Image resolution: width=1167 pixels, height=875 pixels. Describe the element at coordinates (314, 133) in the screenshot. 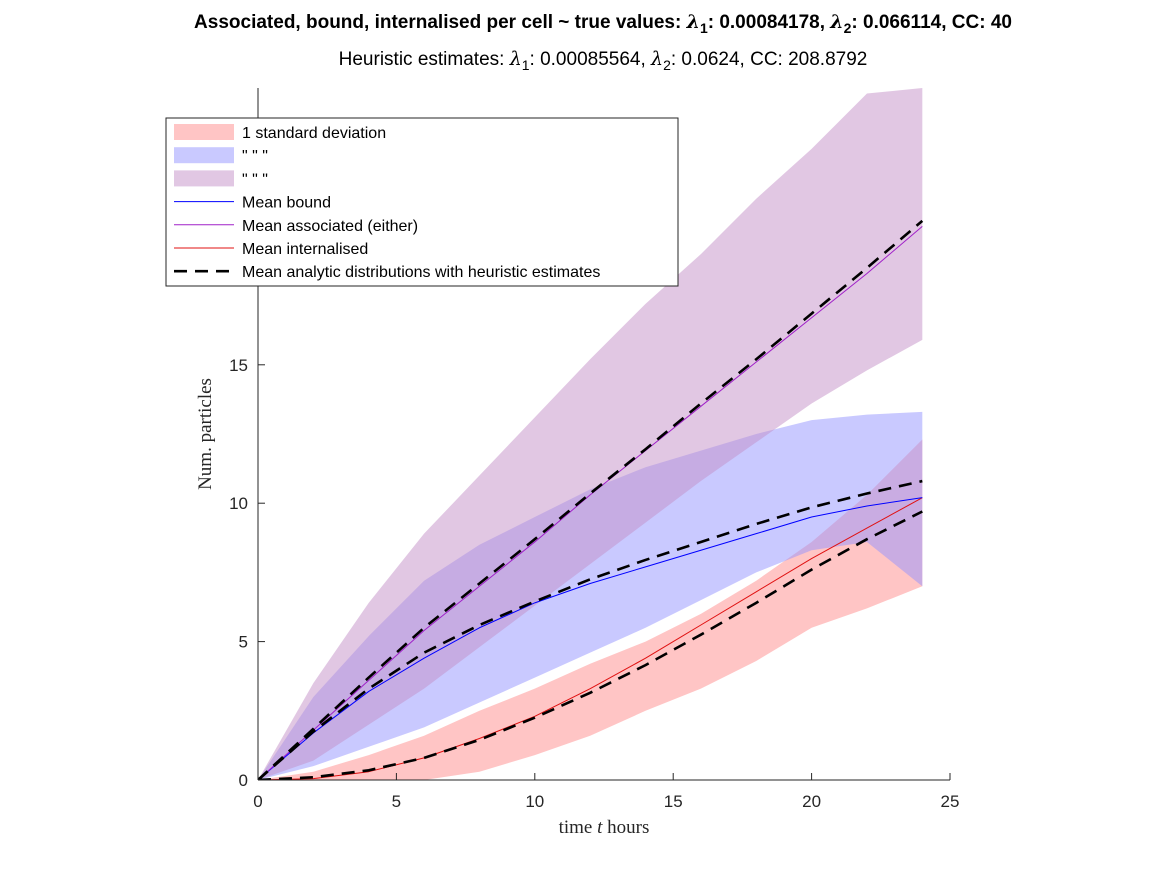

I see `legend-label: 1 standard deviation` at that location.